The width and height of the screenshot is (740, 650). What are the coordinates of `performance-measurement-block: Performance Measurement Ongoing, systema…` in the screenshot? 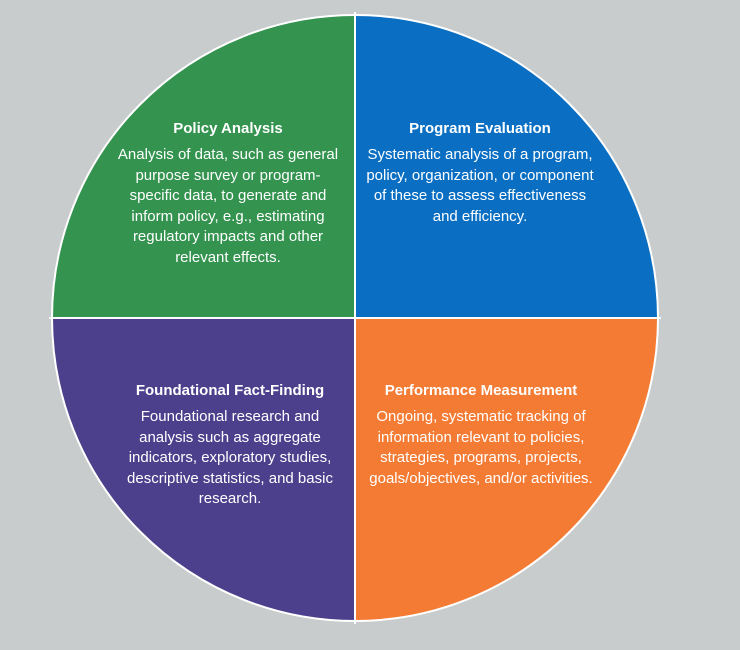 It's located at (481, 435).